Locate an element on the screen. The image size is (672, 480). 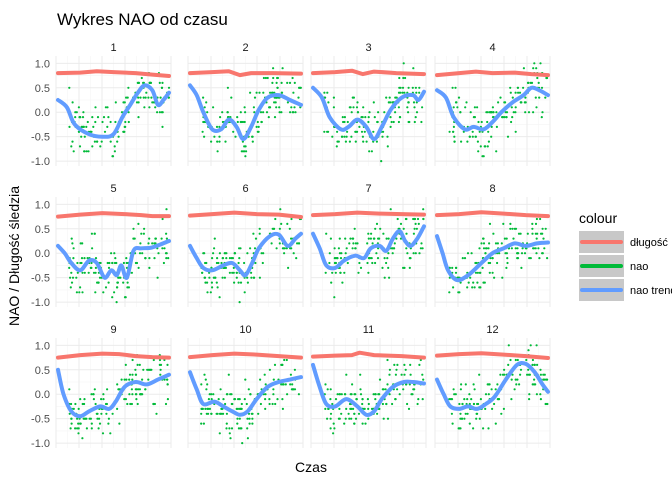
series-line-nao-trend is located at coordinates (113, 111).